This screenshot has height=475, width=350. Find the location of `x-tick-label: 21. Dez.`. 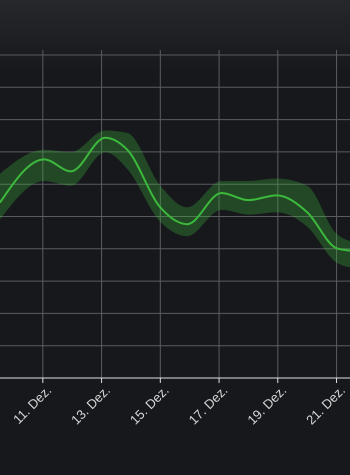

x-tick-label: 21. Dez. is located at coordinates (325, 405).